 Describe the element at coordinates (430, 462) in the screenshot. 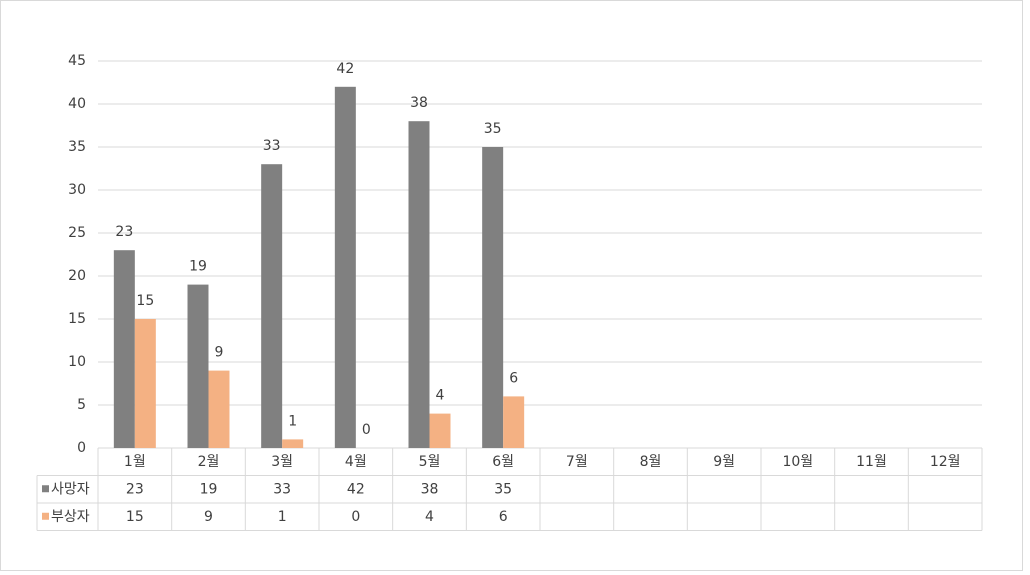

I see `x-tick-label: 5월` at that location.